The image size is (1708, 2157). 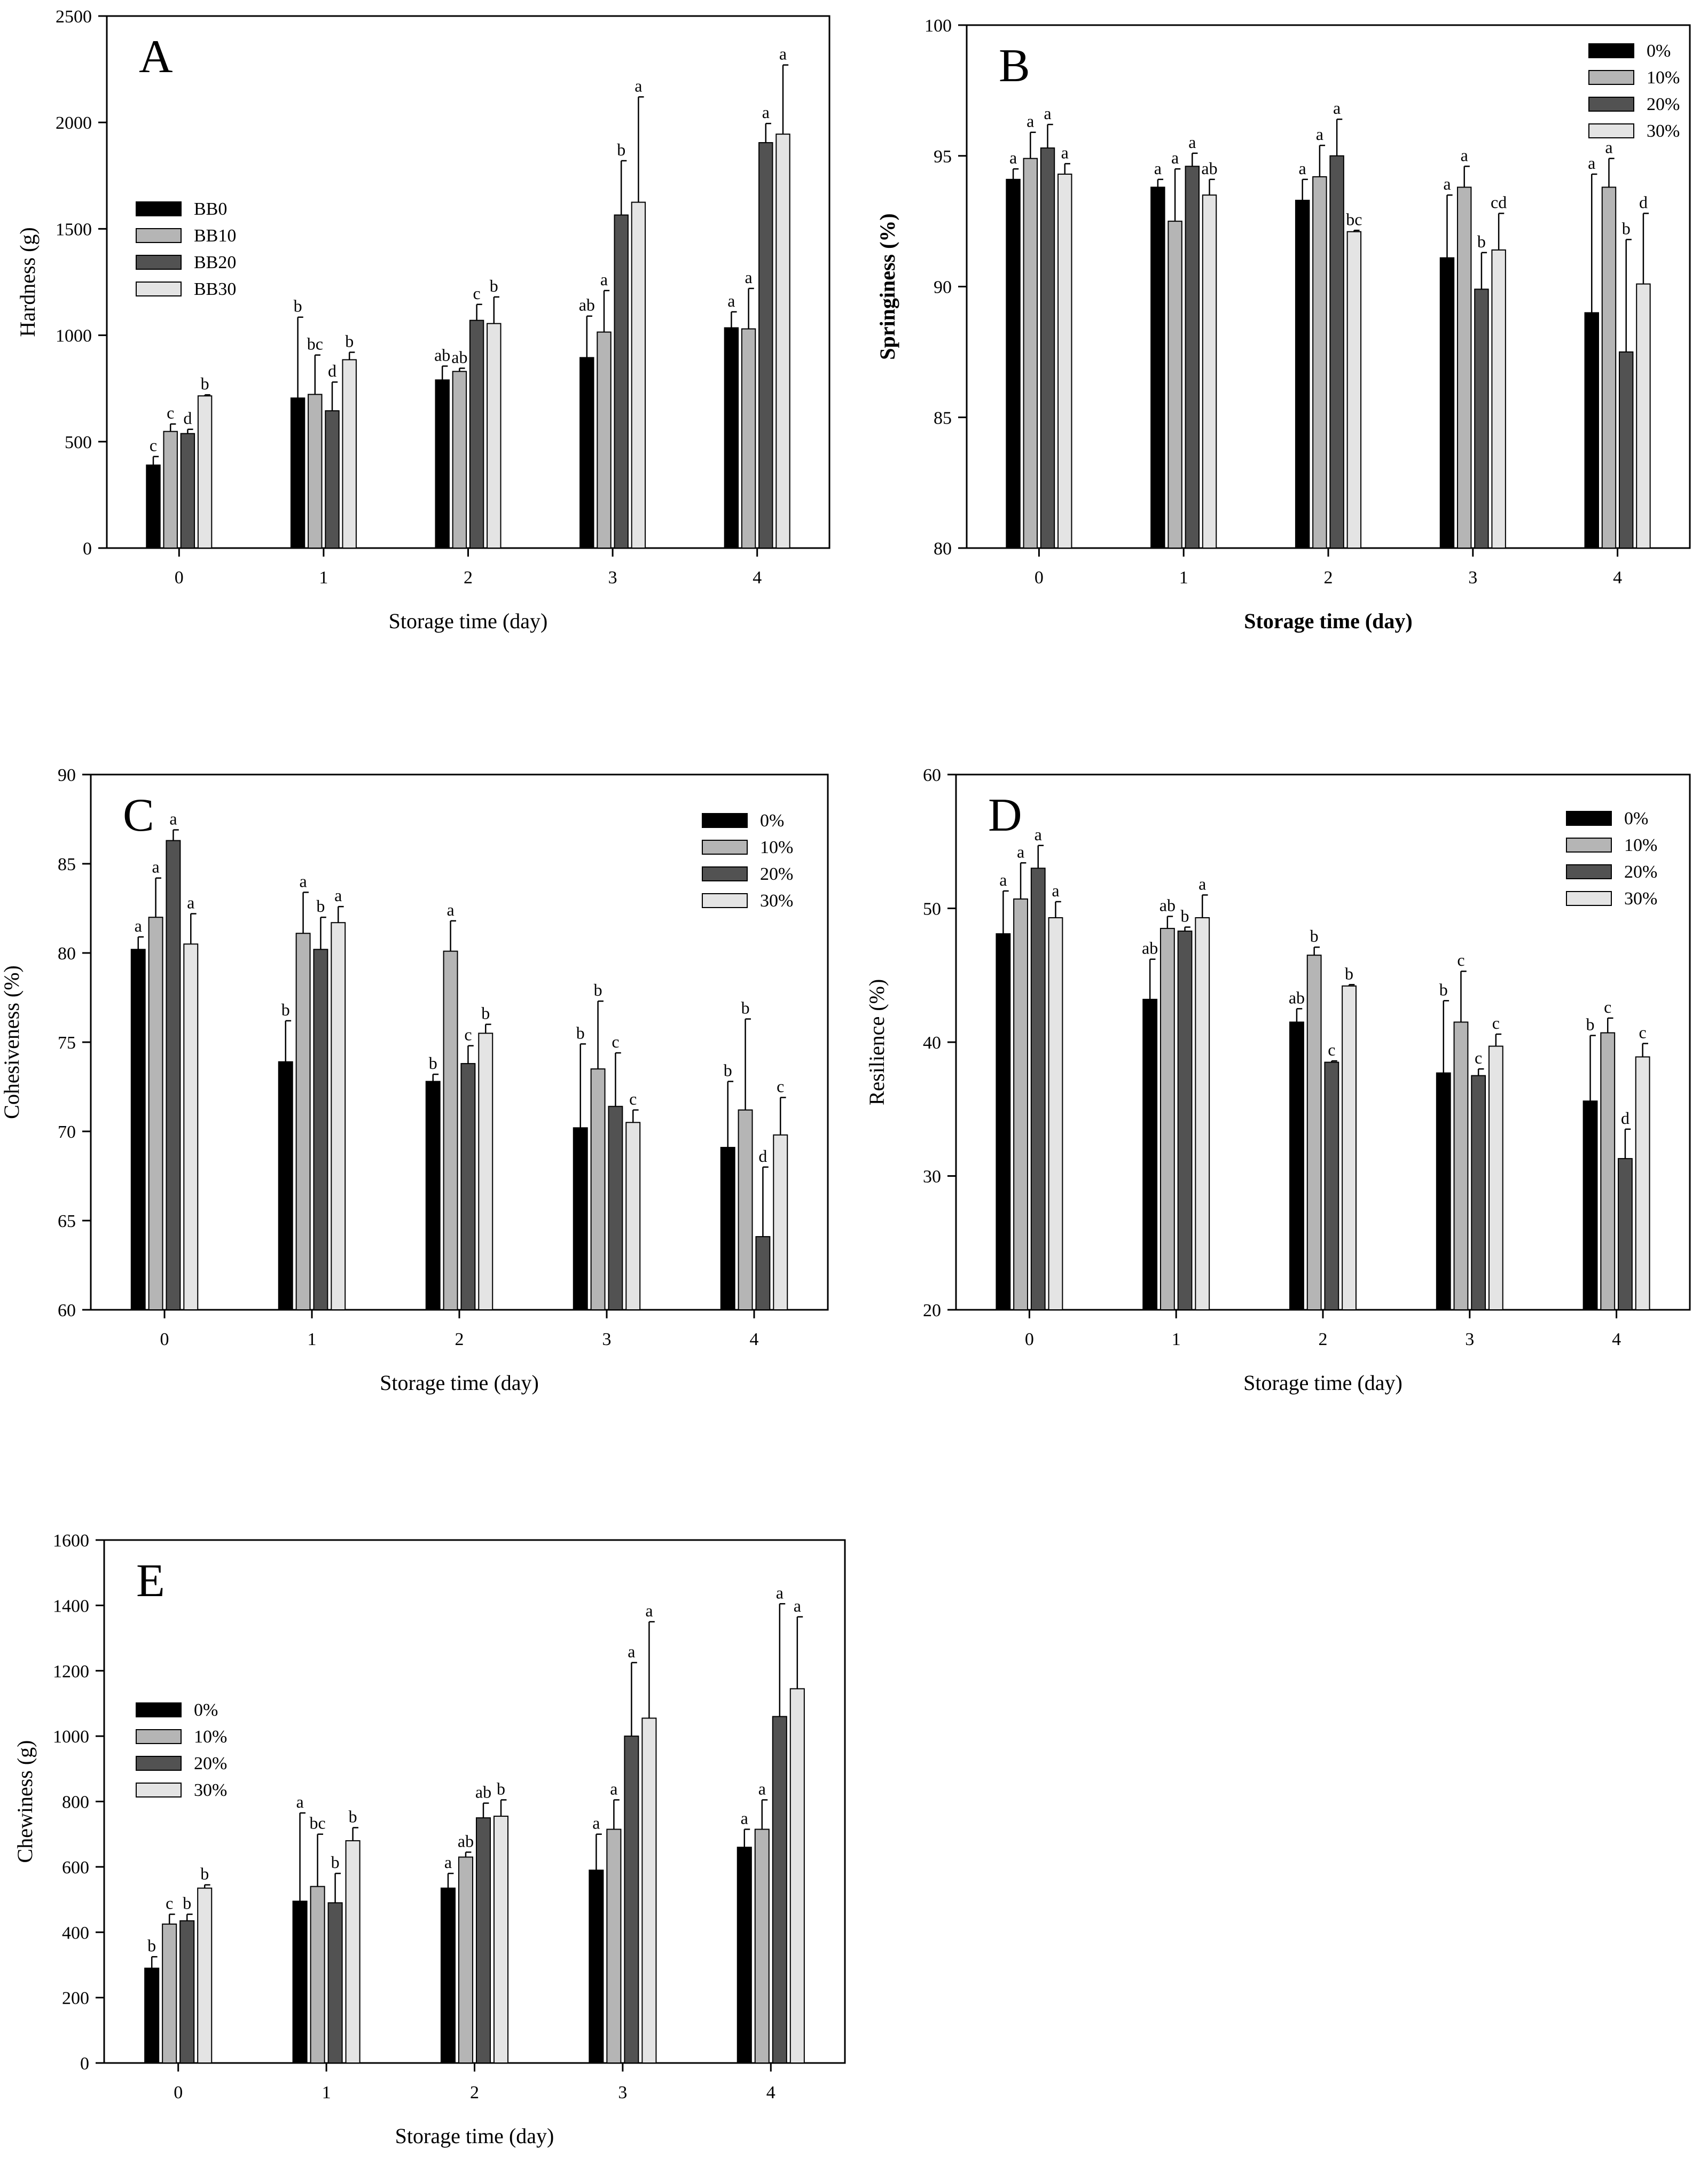 What do you see at coordinates (210, 209) in the screenshot?
I see `legend-label: BB0` at bounding box center [210, 209].